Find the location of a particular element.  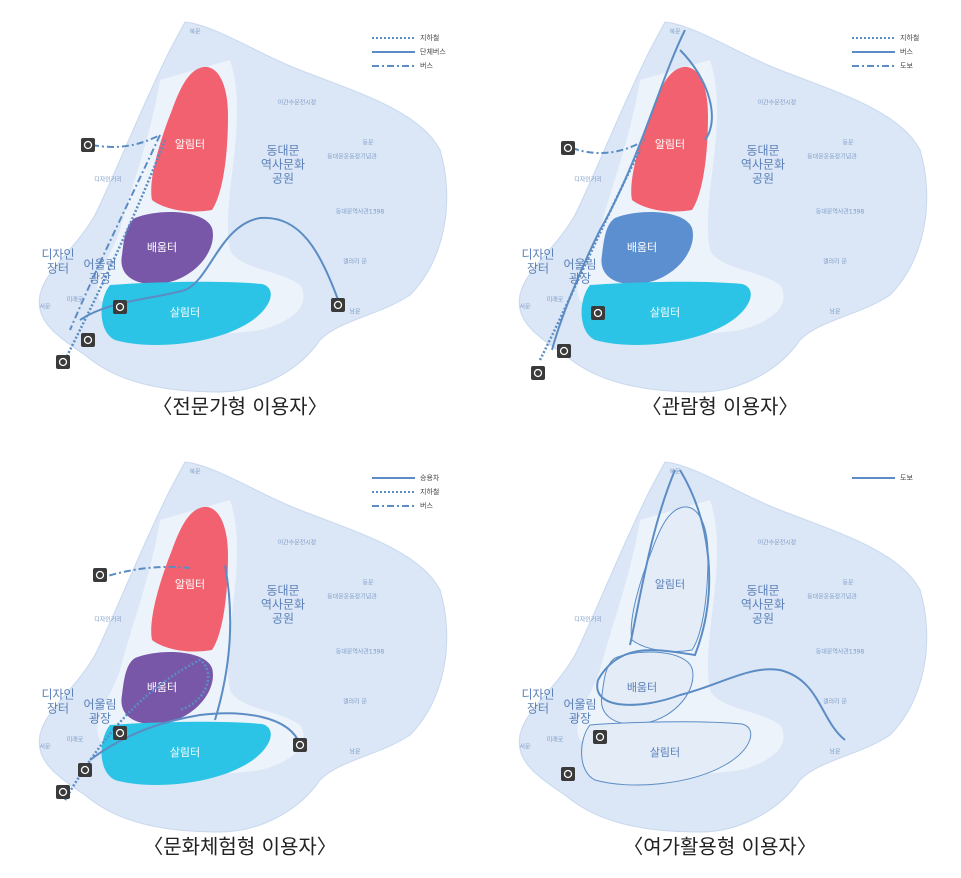

caption: 〈전문가형 이용자〉 is located at coordinates (239, 407).